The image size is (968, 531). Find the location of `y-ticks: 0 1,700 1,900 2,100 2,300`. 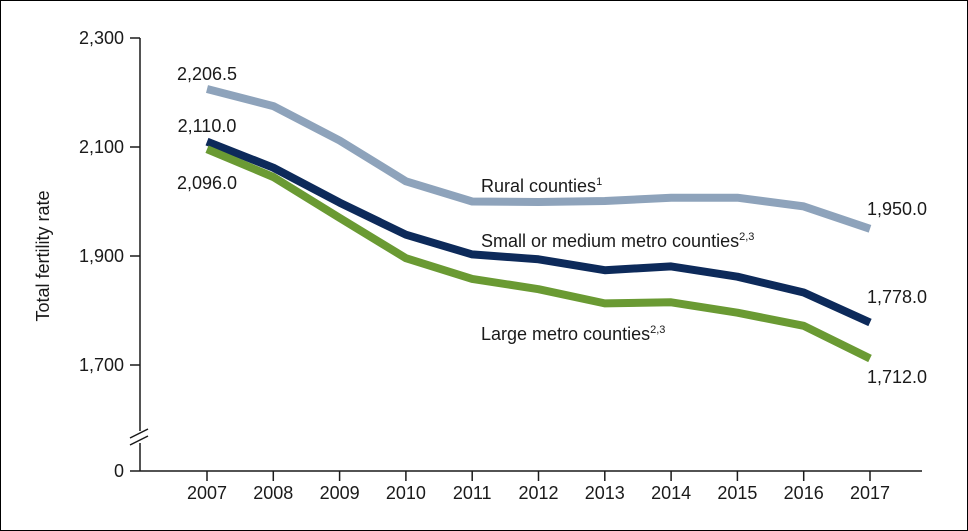

y-ticks: 0 1,700 1,900 2,100 2,300 is located at coordinates (109, 254).